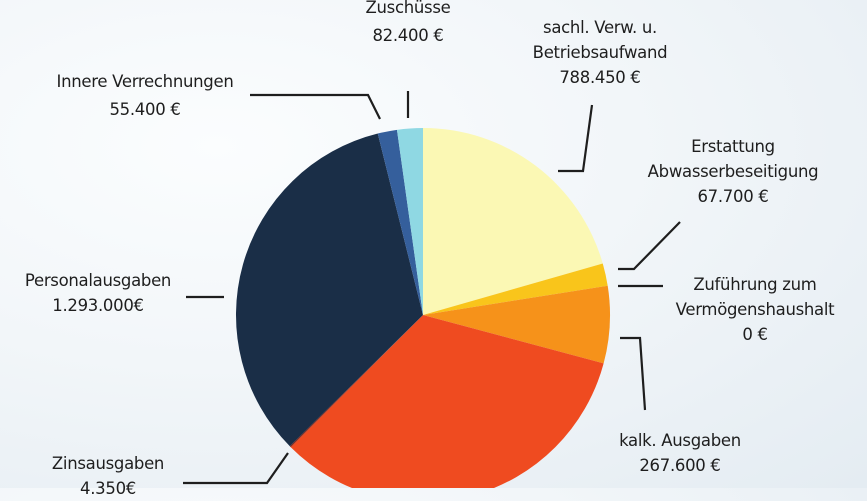  What do you see at coordinates (408, 35) in the screenshot?
I see `label-zuschuesse-value: 82.400 €` at bounding box center [408, 35].